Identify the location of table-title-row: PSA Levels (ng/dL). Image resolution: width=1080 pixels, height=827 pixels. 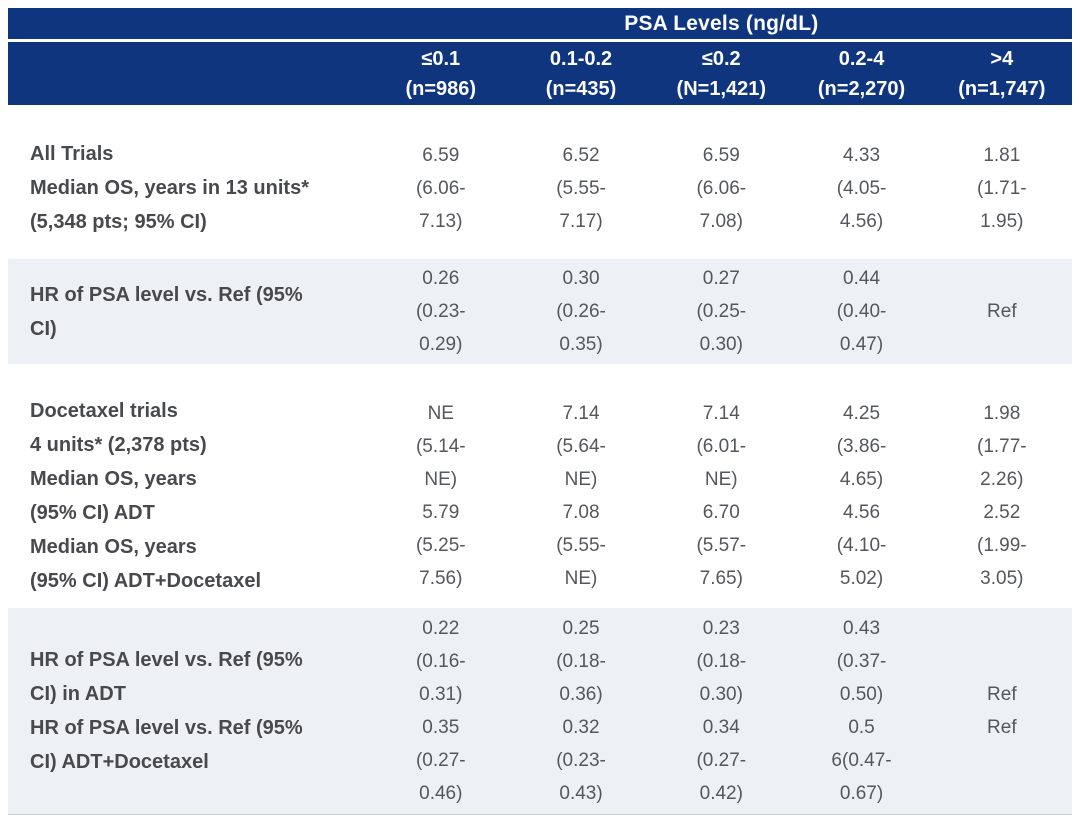
(540, 25).